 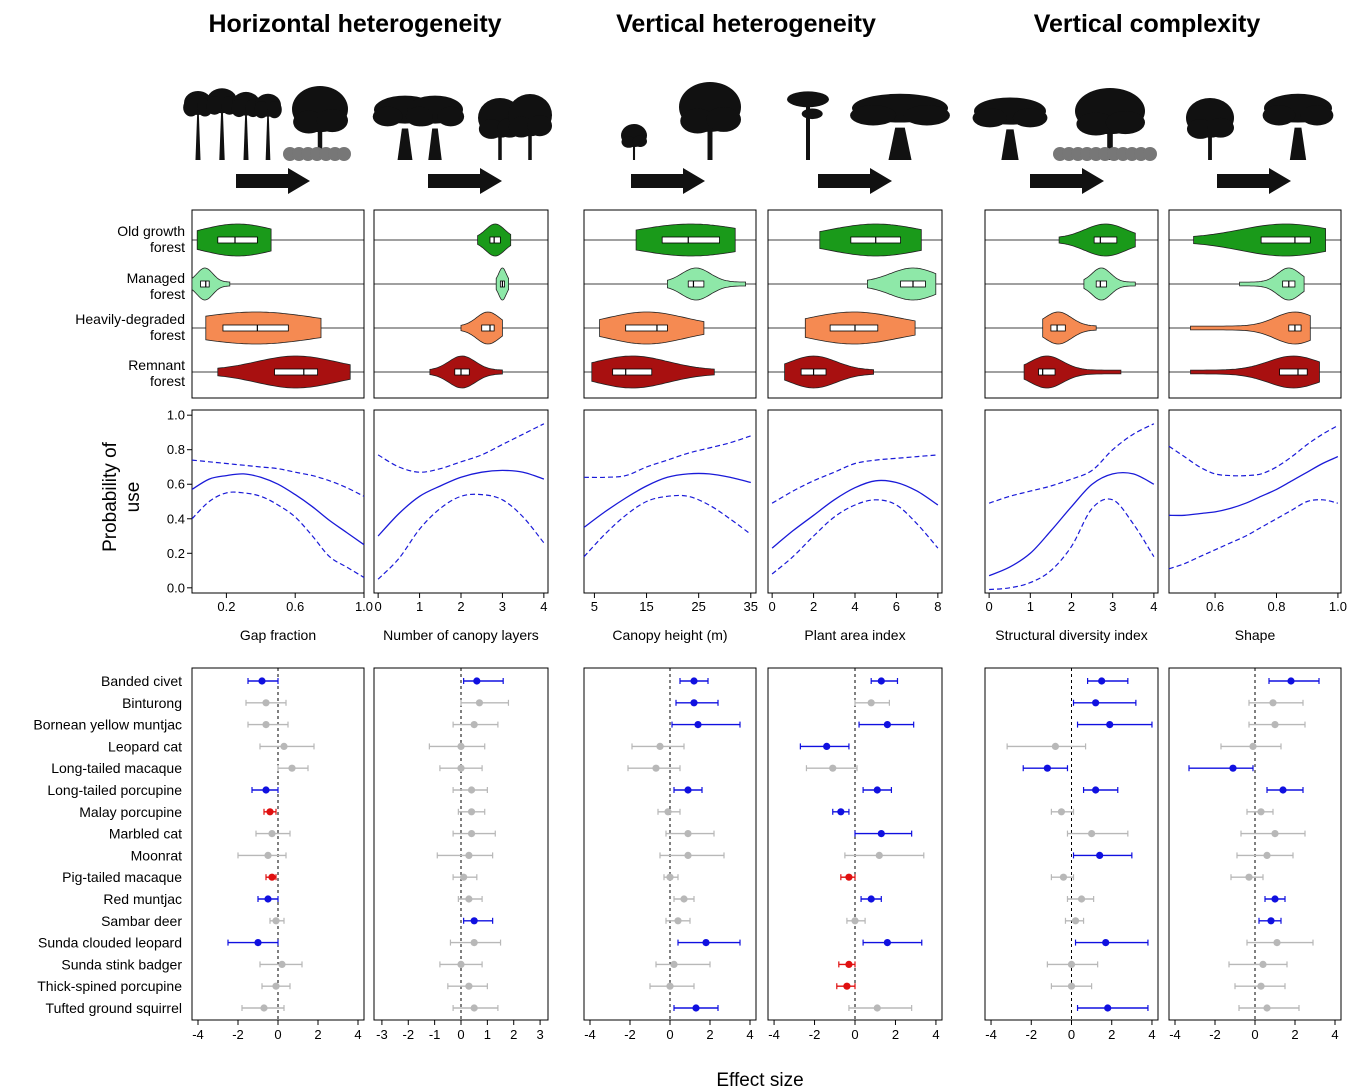 What do you see at coordinates (937, 606) in the screenshot?
I see `x-tick-label: 8` at bounding box center [937, 606].